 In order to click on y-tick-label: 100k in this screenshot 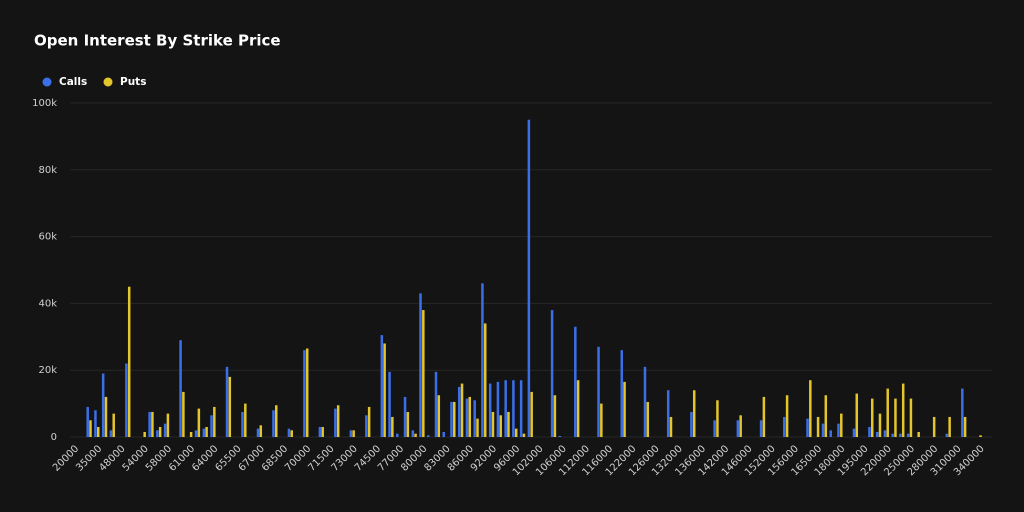, I will do `click(44, 103)`.